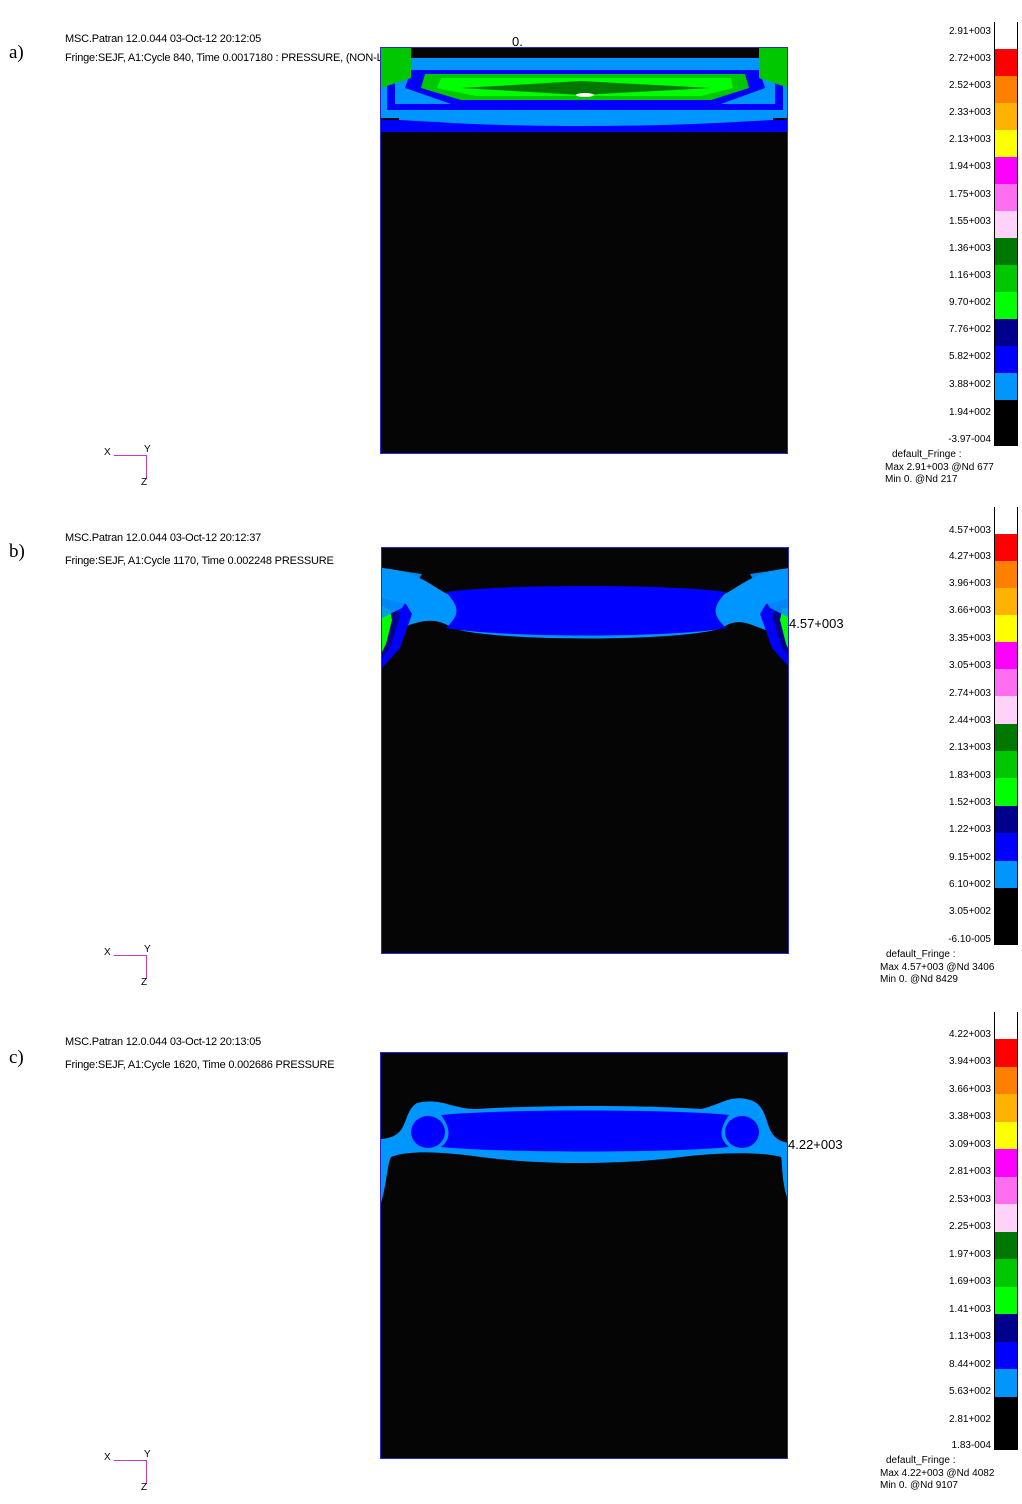  I want to click on legend-tick: 1.22+003, so click(970, 829).